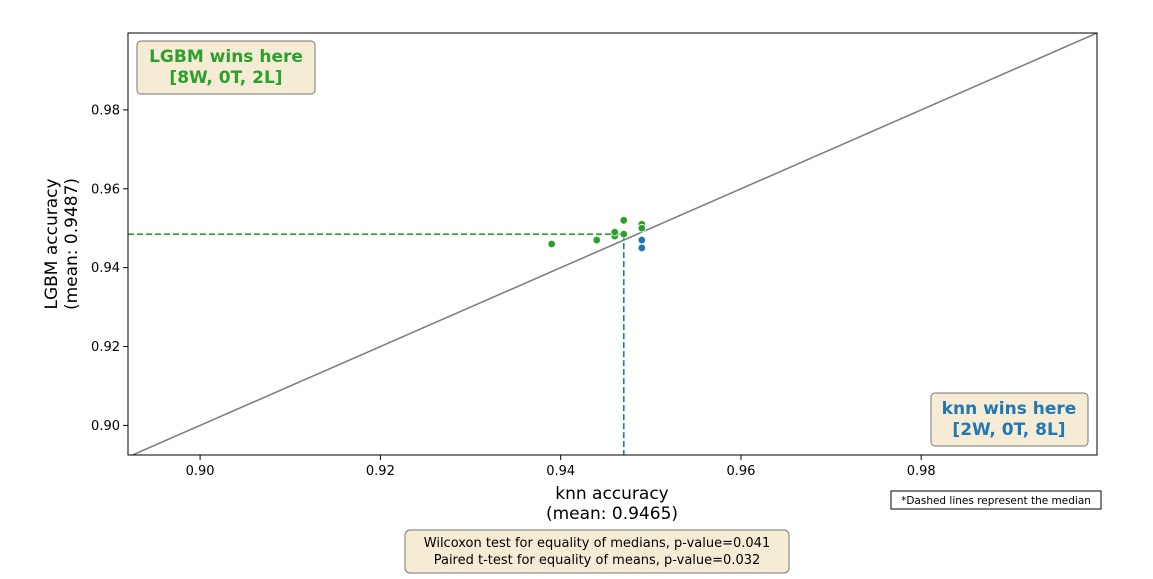 The height and width of the screenshot is (579, 1153). I want to click on lgbm-wins-record: [8W, 0T, 2L], so click(225, 78).